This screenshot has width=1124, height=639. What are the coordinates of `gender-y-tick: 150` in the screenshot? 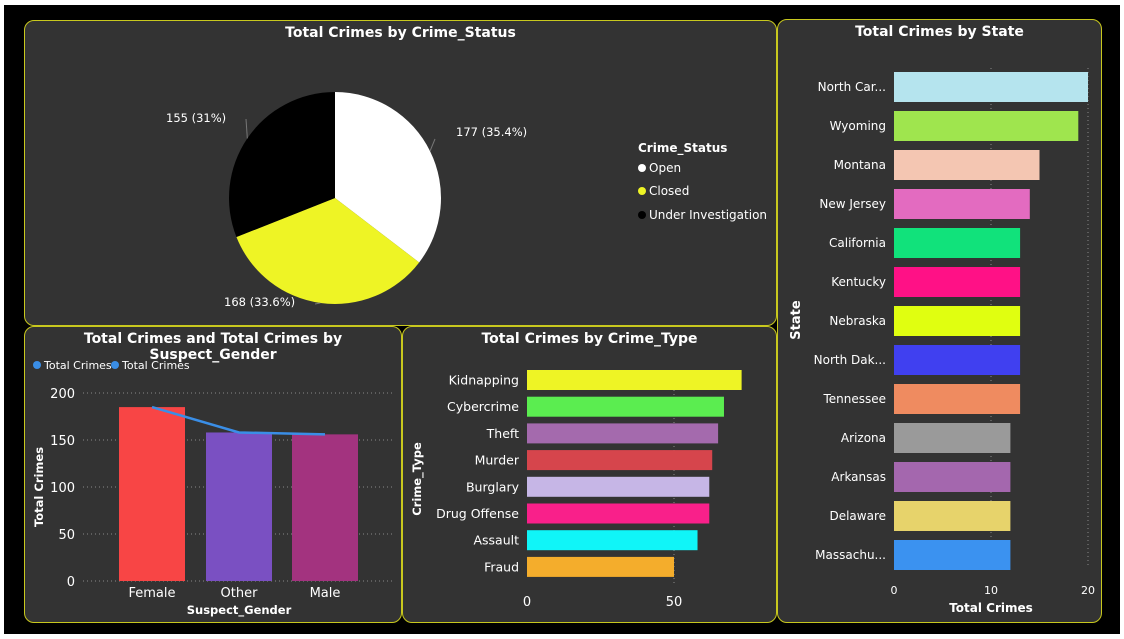 It's located at (62, 441).